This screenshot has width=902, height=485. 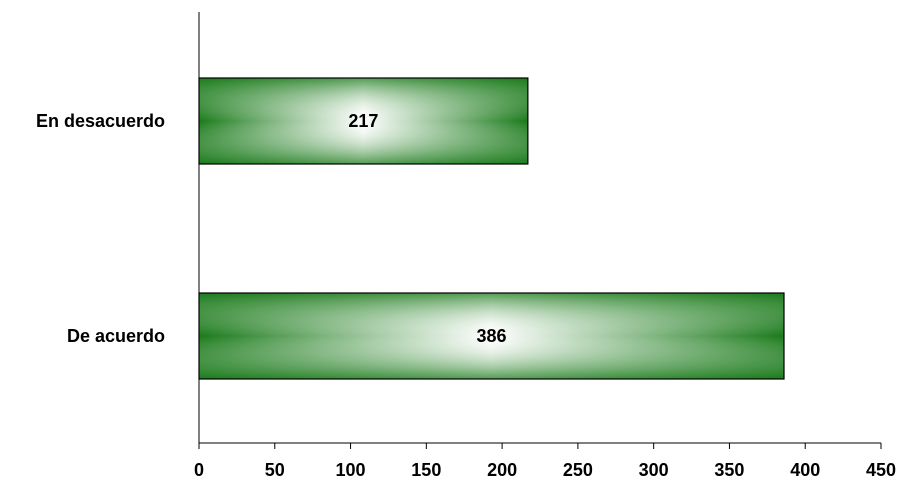 What do you see at coordinates (275, 470) in the screenshot?
I see `x-tick-label-50: 50` at bounding box center [275, 470].